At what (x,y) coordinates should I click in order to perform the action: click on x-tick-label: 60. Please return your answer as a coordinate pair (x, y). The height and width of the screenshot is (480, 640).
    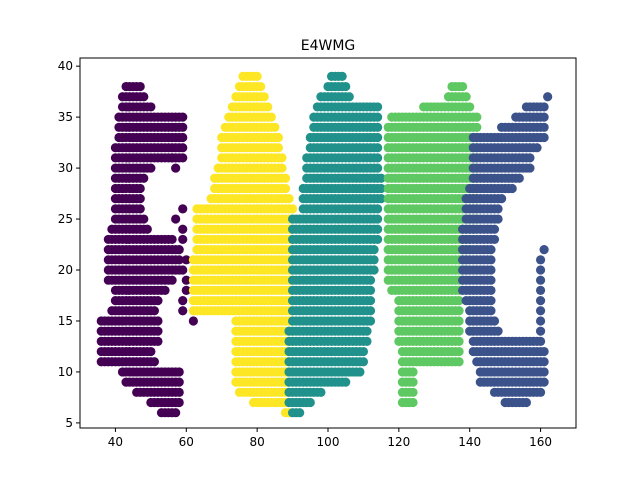
    Looking at the image, I should click on (186, 442).